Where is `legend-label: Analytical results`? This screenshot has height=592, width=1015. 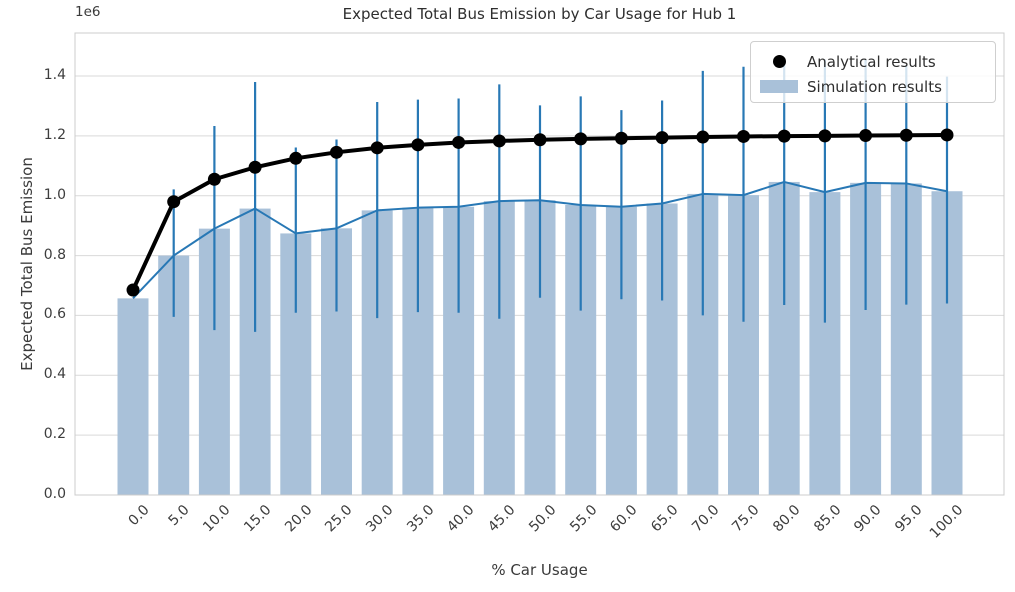 legend-label: Analytical results is located at coordinates (871, 61).